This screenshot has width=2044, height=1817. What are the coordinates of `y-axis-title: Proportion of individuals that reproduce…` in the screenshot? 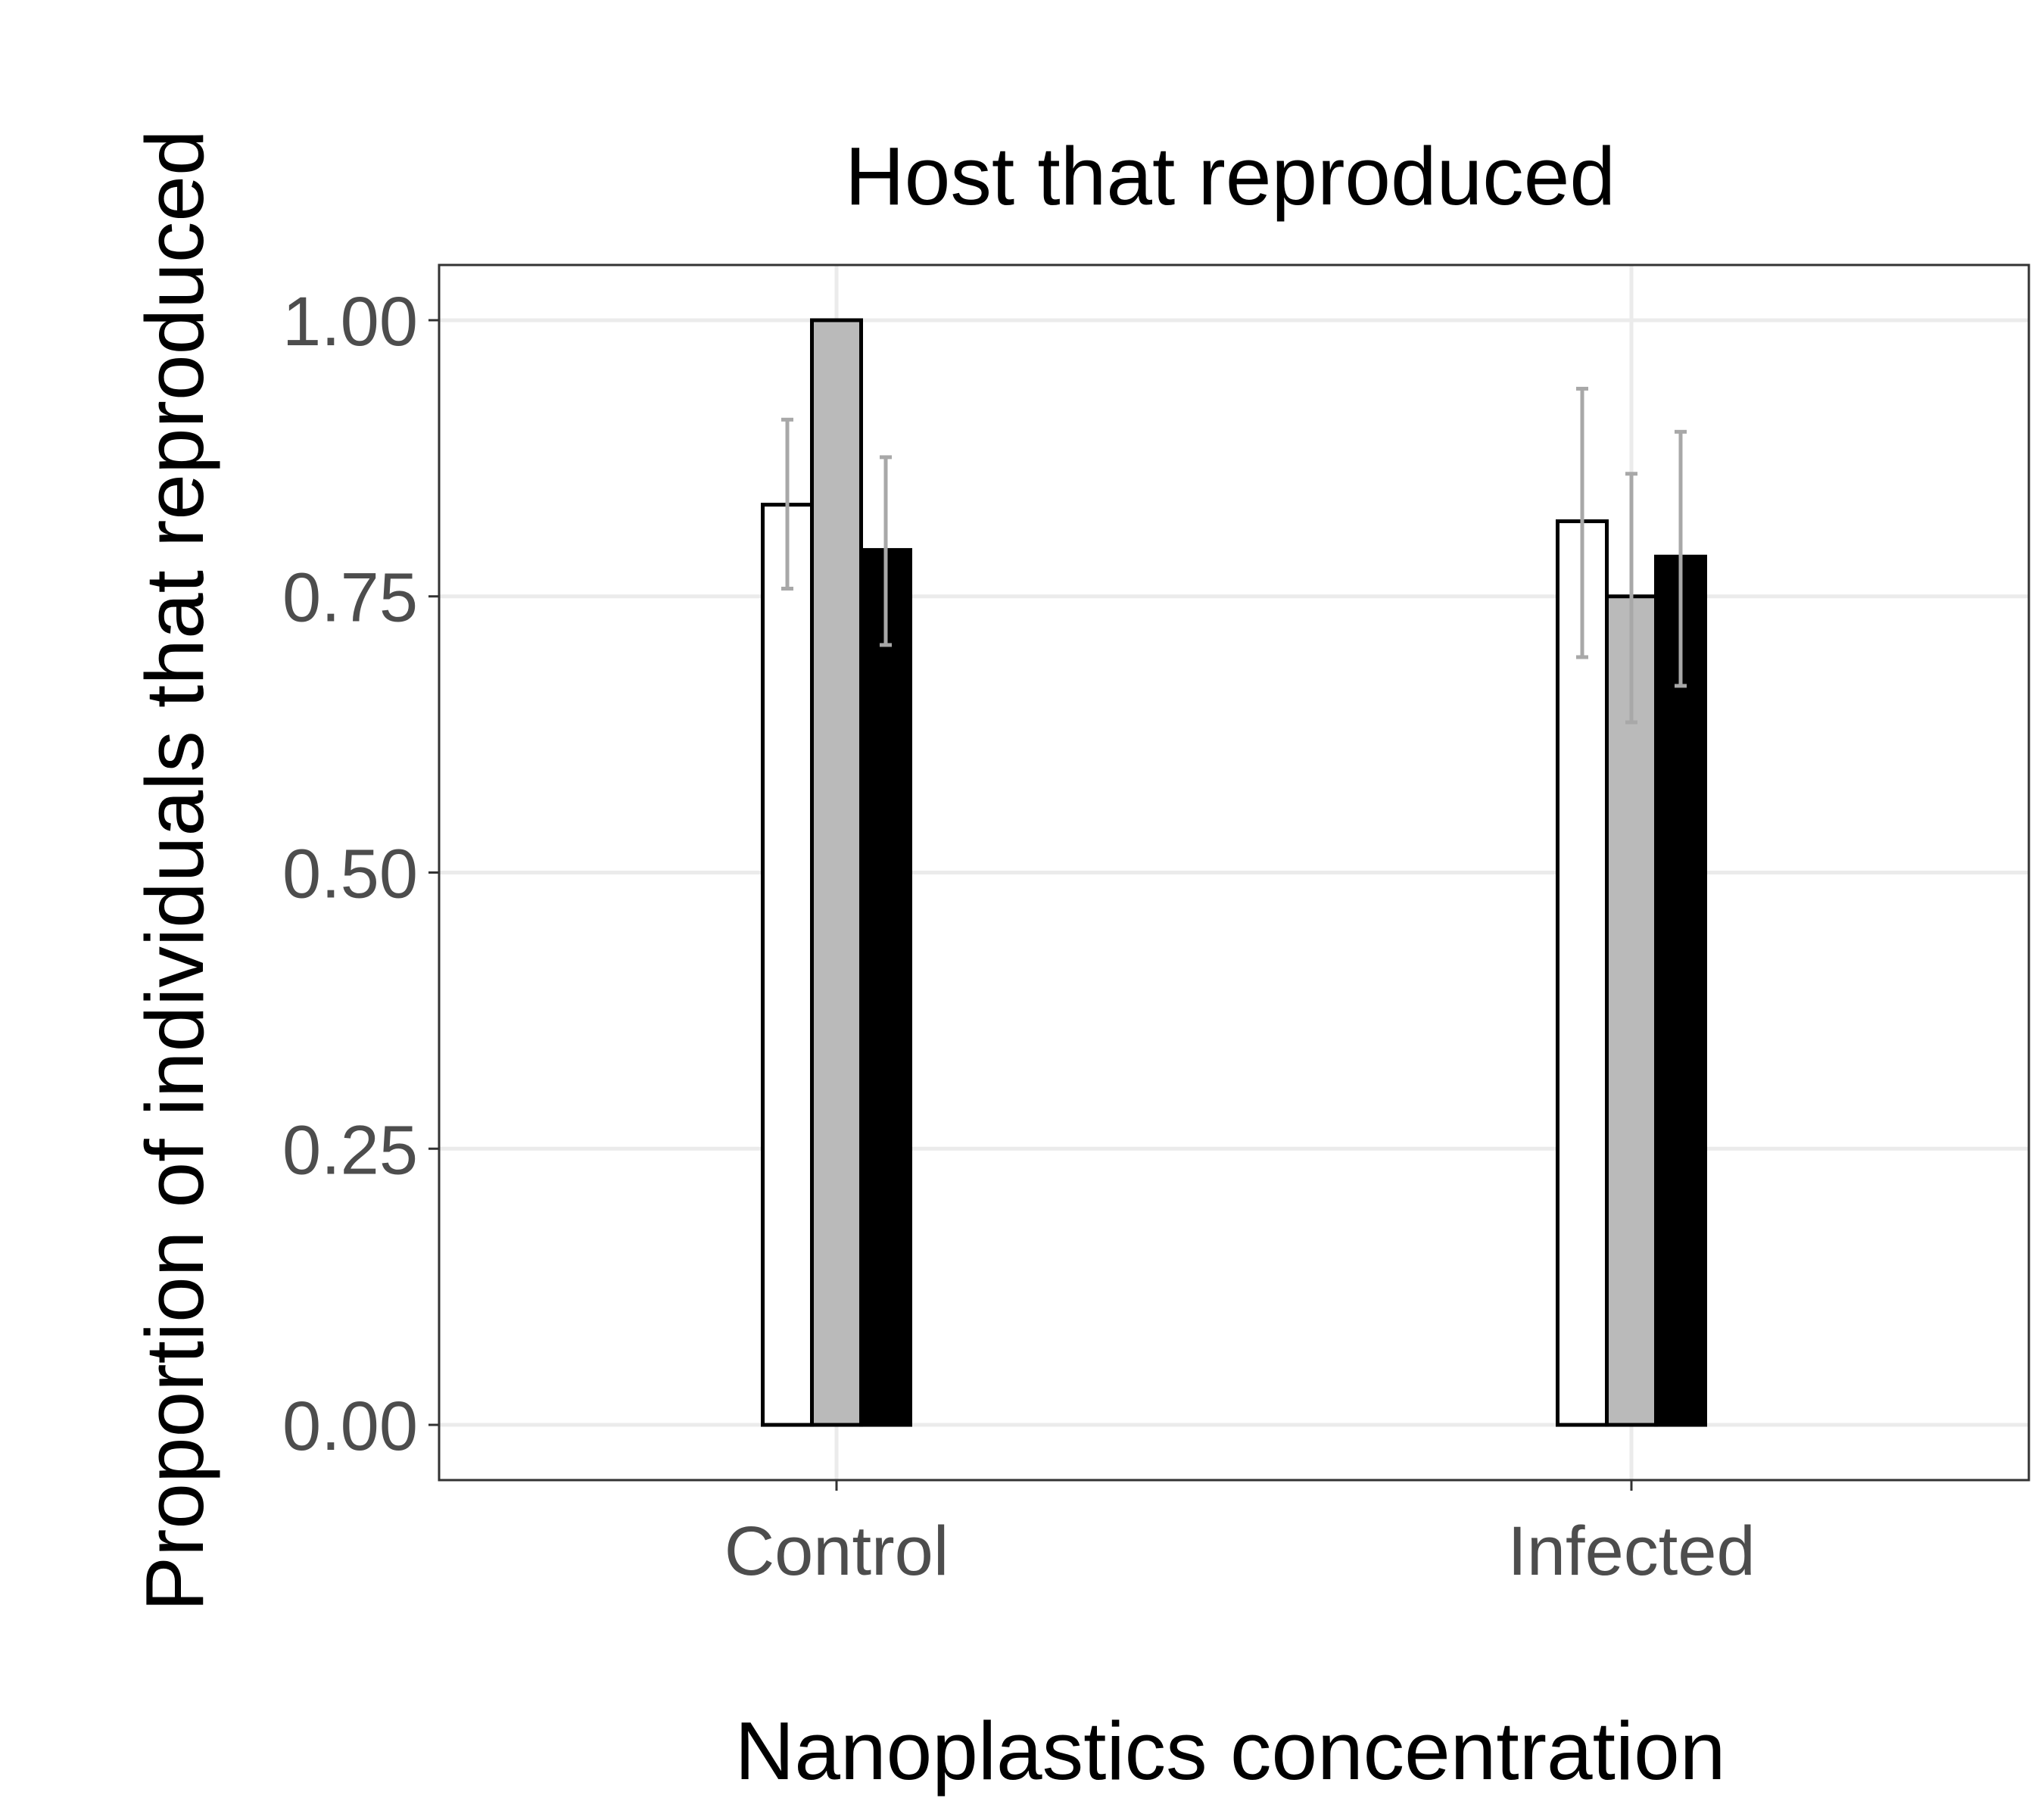 It's located at (175, 870).